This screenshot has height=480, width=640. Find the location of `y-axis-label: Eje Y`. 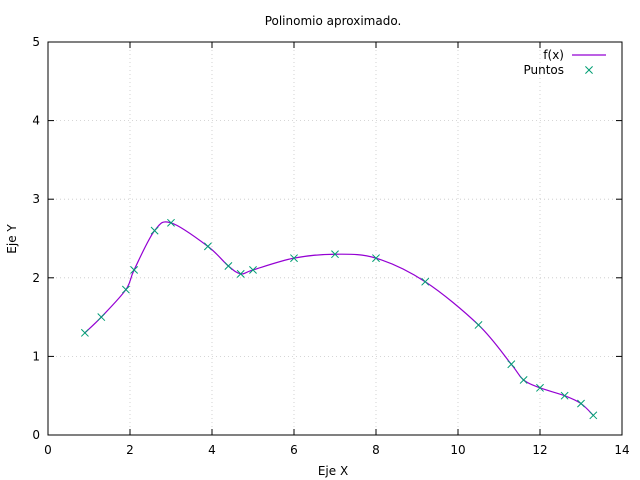

y-axis-label: Eje Y is located at coordinates (12, 239).